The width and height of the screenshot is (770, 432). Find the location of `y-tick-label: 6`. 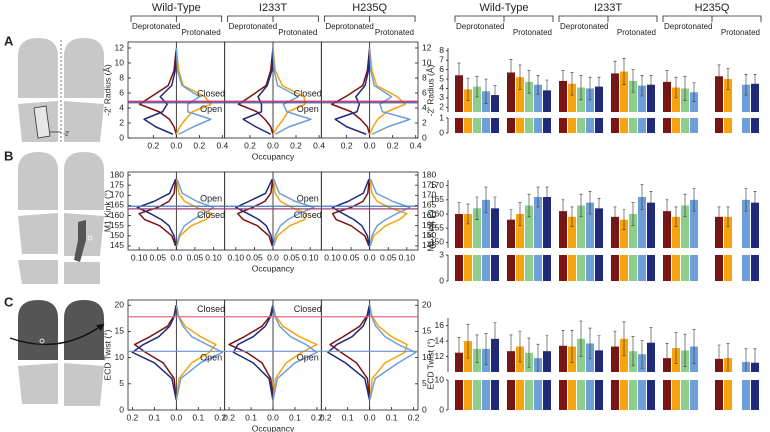

y-tick-label: 6 is located at coordinates (441, 69).